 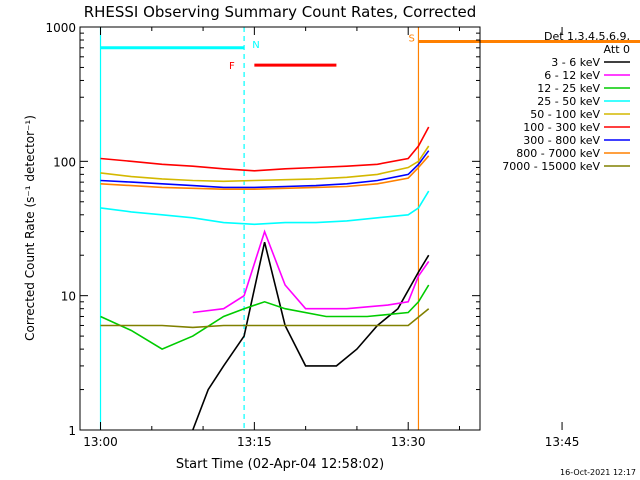 I want to click on y-tick-label-3: 1000, so click(x=60, y=28).